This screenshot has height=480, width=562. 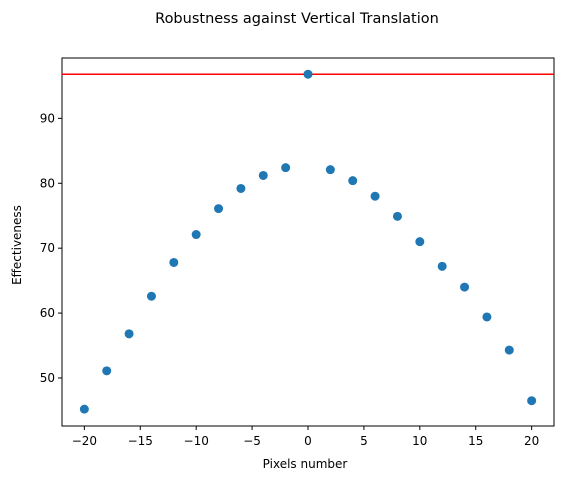 What do you see at coordinates (196, 441) in the screenshot?
I see `x-tick-label: −10` at bounding box center [196, 441].